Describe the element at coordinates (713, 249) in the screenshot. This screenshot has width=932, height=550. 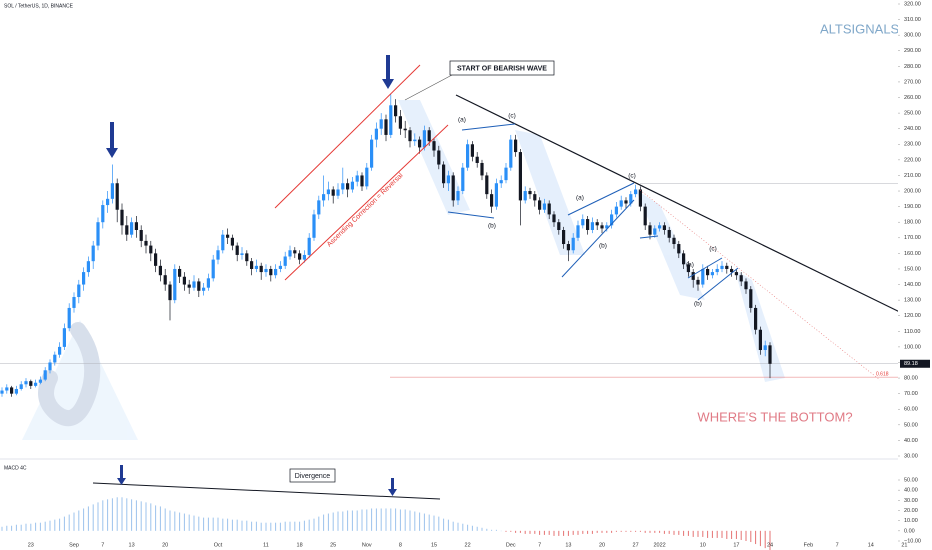
I see `wave-label: (c)` at that location.